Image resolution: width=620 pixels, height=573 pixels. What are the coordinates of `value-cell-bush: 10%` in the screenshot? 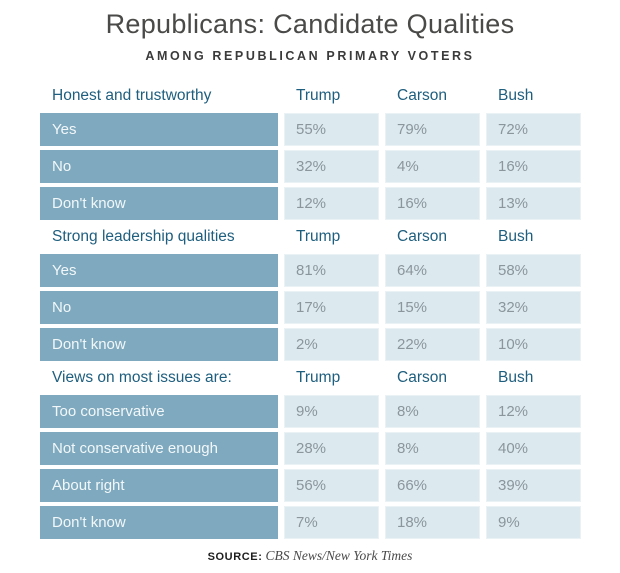 It's located at (533, 344).